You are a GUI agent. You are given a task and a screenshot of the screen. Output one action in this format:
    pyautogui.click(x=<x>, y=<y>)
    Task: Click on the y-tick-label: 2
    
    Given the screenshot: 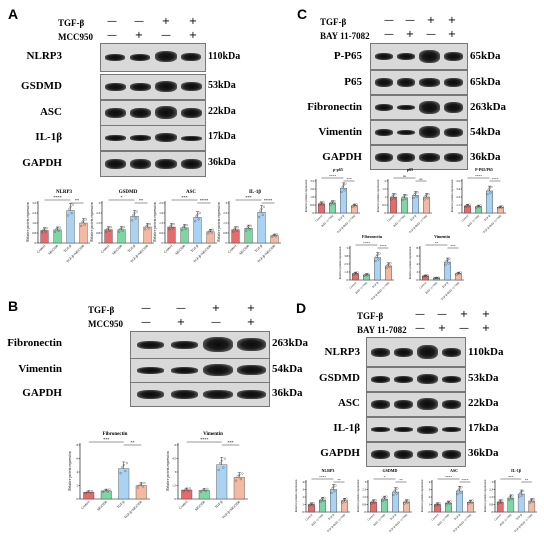 What is the action you would take?
    pyautogui.click(x=304, y=497)
    